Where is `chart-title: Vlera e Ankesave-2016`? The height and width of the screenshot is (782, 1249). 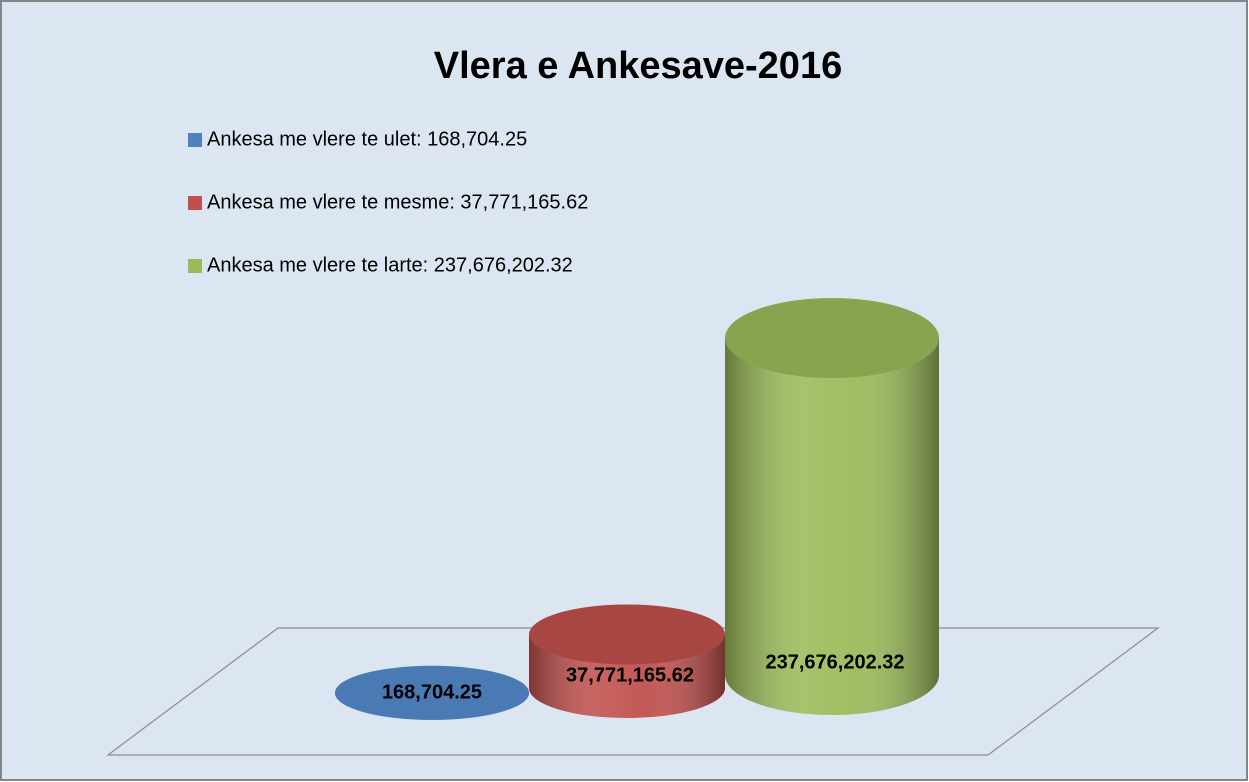 chart-title: Vlera e Ankesave-2016 is located at coordinates (638, 66).